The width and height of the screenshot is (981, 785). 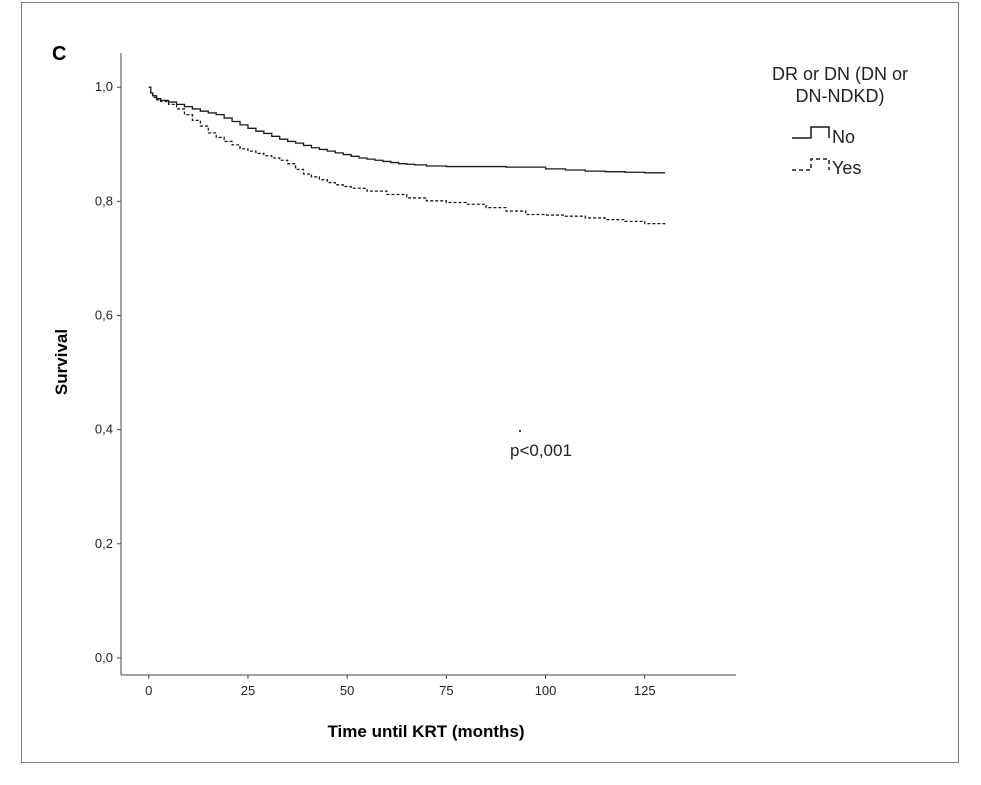 I want to click on x-tick-label: 125, so click(x=645, y=690).